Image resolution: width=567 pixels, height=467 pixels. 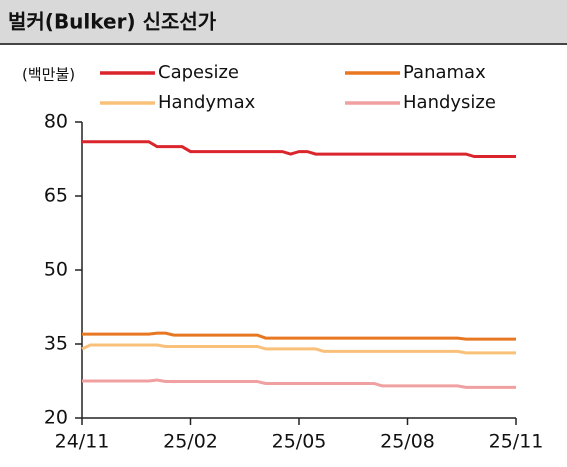 I want to click on legend-label: Capesize, so click(x=198, y=72).